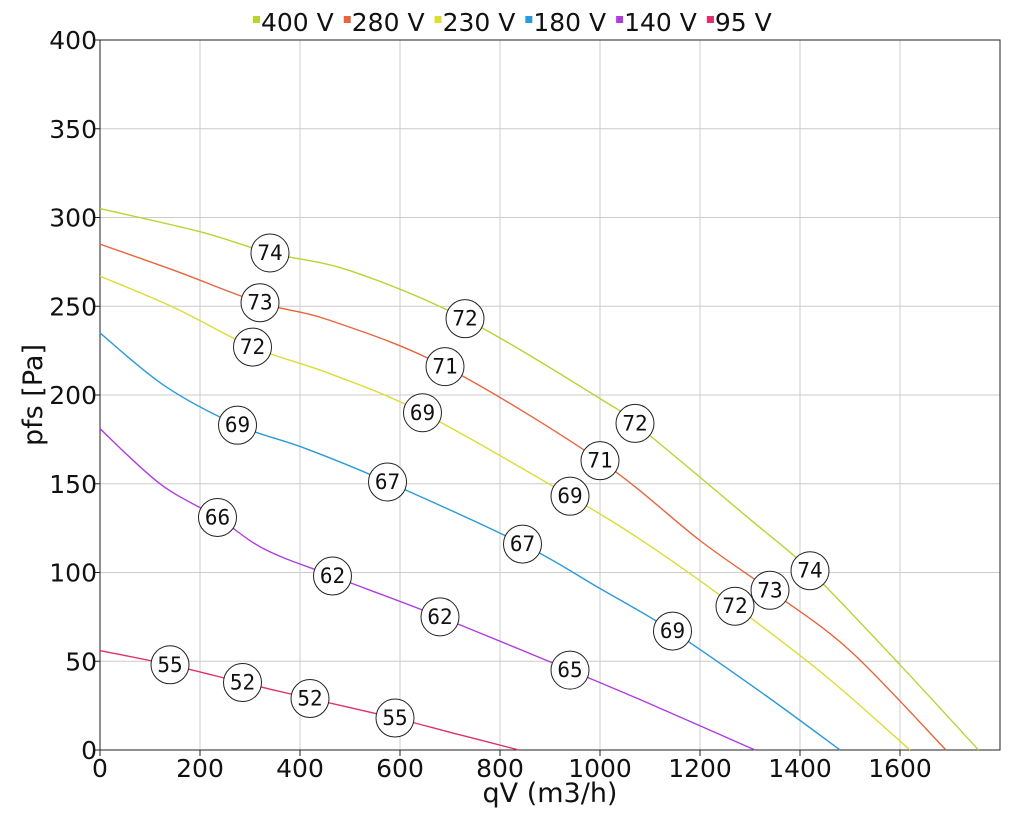 This screenshot has width=1020, height=820. Describe the element at coordinates (73, 129) in the screenshot. I see `y-tick-label: 350` at that location.